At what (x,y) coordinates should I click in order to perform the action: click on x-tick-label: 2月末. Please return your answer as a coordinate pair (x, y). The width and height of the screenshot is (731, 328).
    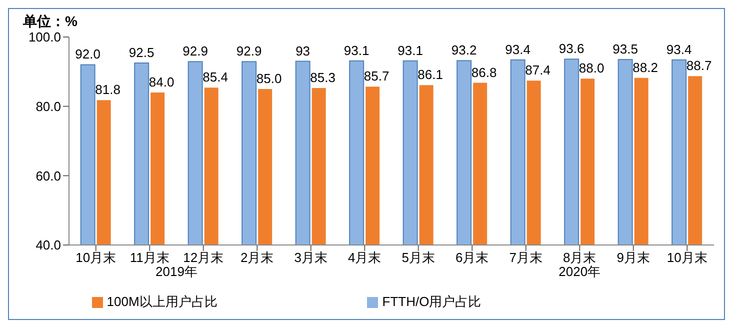
    Looking at the image, I should click on (257, 258).